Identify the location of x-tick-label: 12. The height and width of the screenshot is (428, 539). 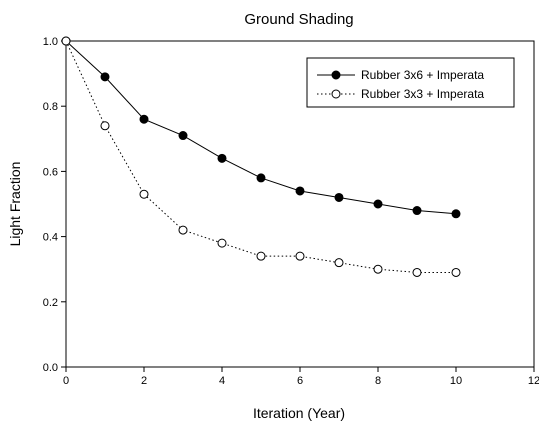
(533, 381).